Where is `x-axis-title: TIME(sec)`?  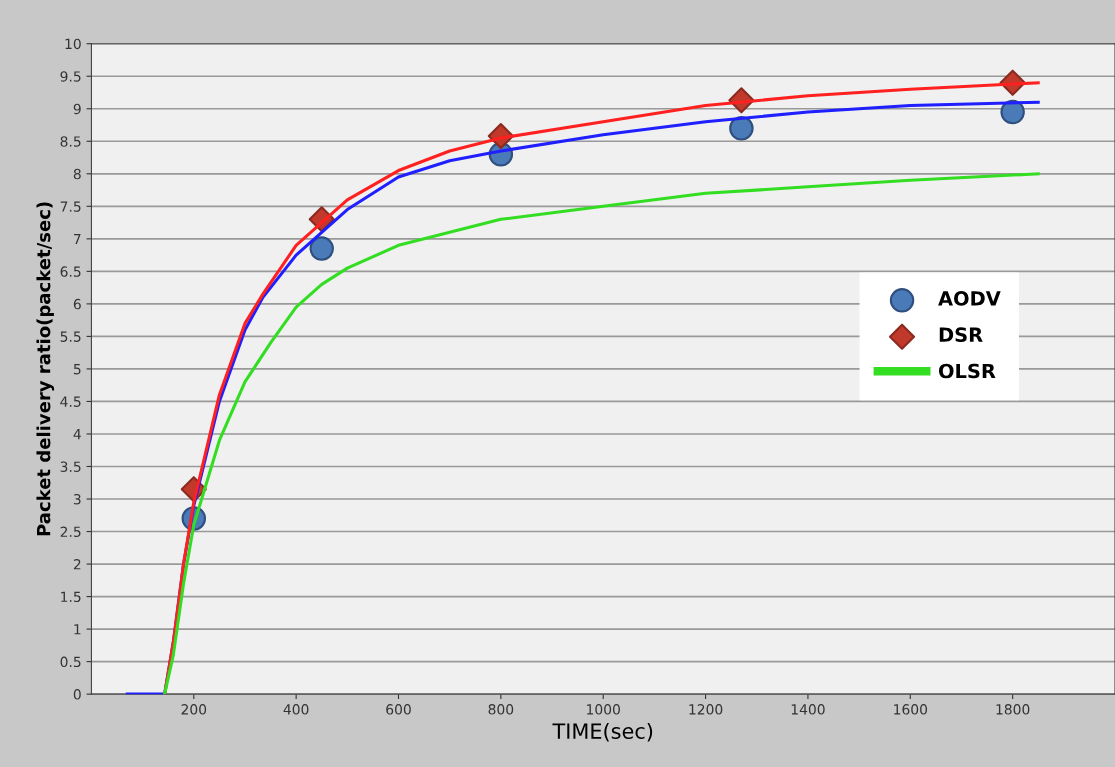 x-axis-title: TIME(sec) is located at coordinates (602, 732).